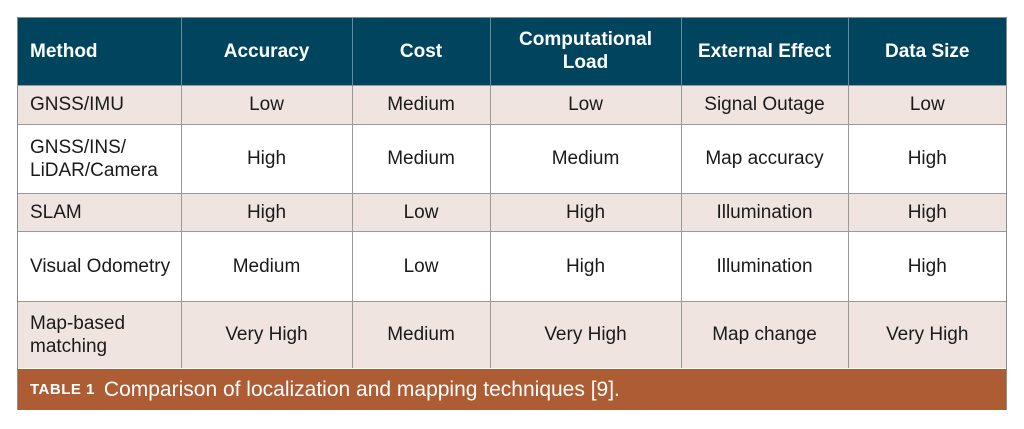 This screenshot has width=1024, height=429. I want to click on table-row: SLAM High Low High Illumination High, so click(512, 211).